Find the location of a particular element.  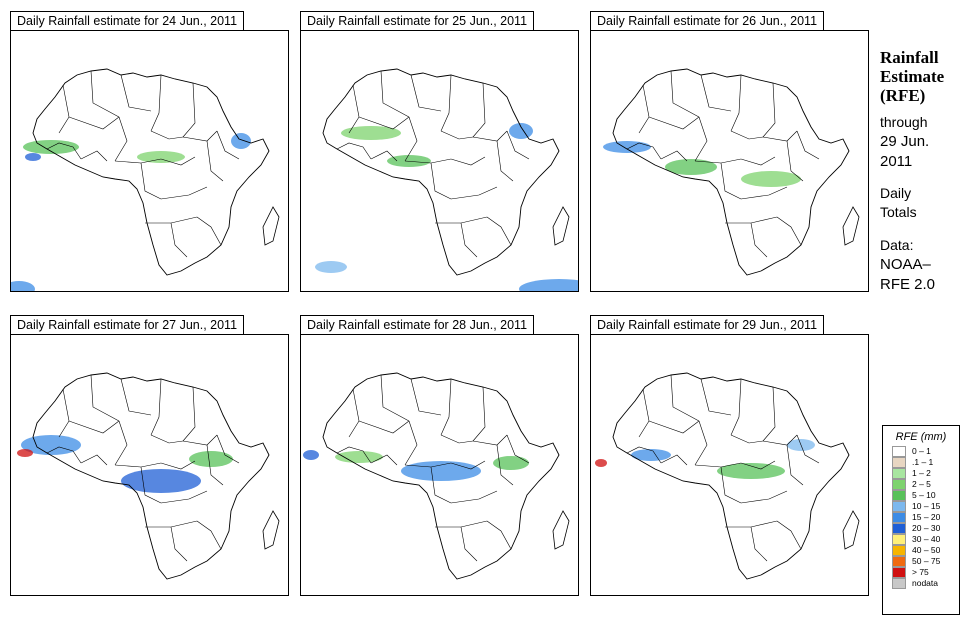

heading-line: (RFE) is located at coordinates (903, 95).